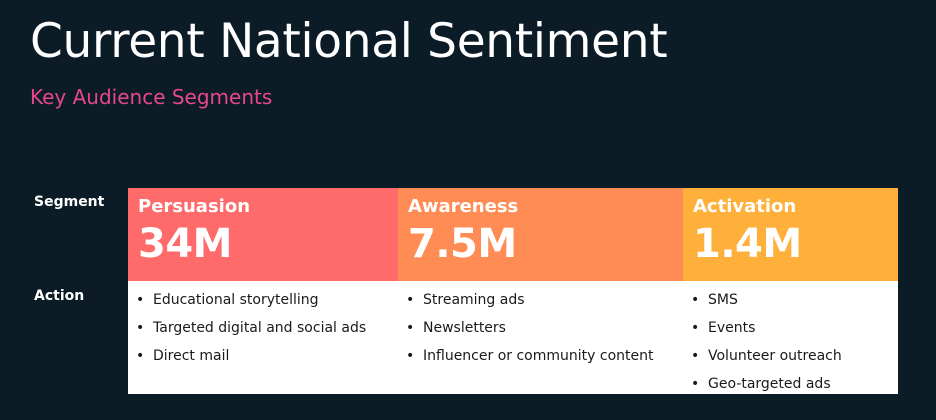  I want to click on list-item: Direct mail, so click(247, 356).